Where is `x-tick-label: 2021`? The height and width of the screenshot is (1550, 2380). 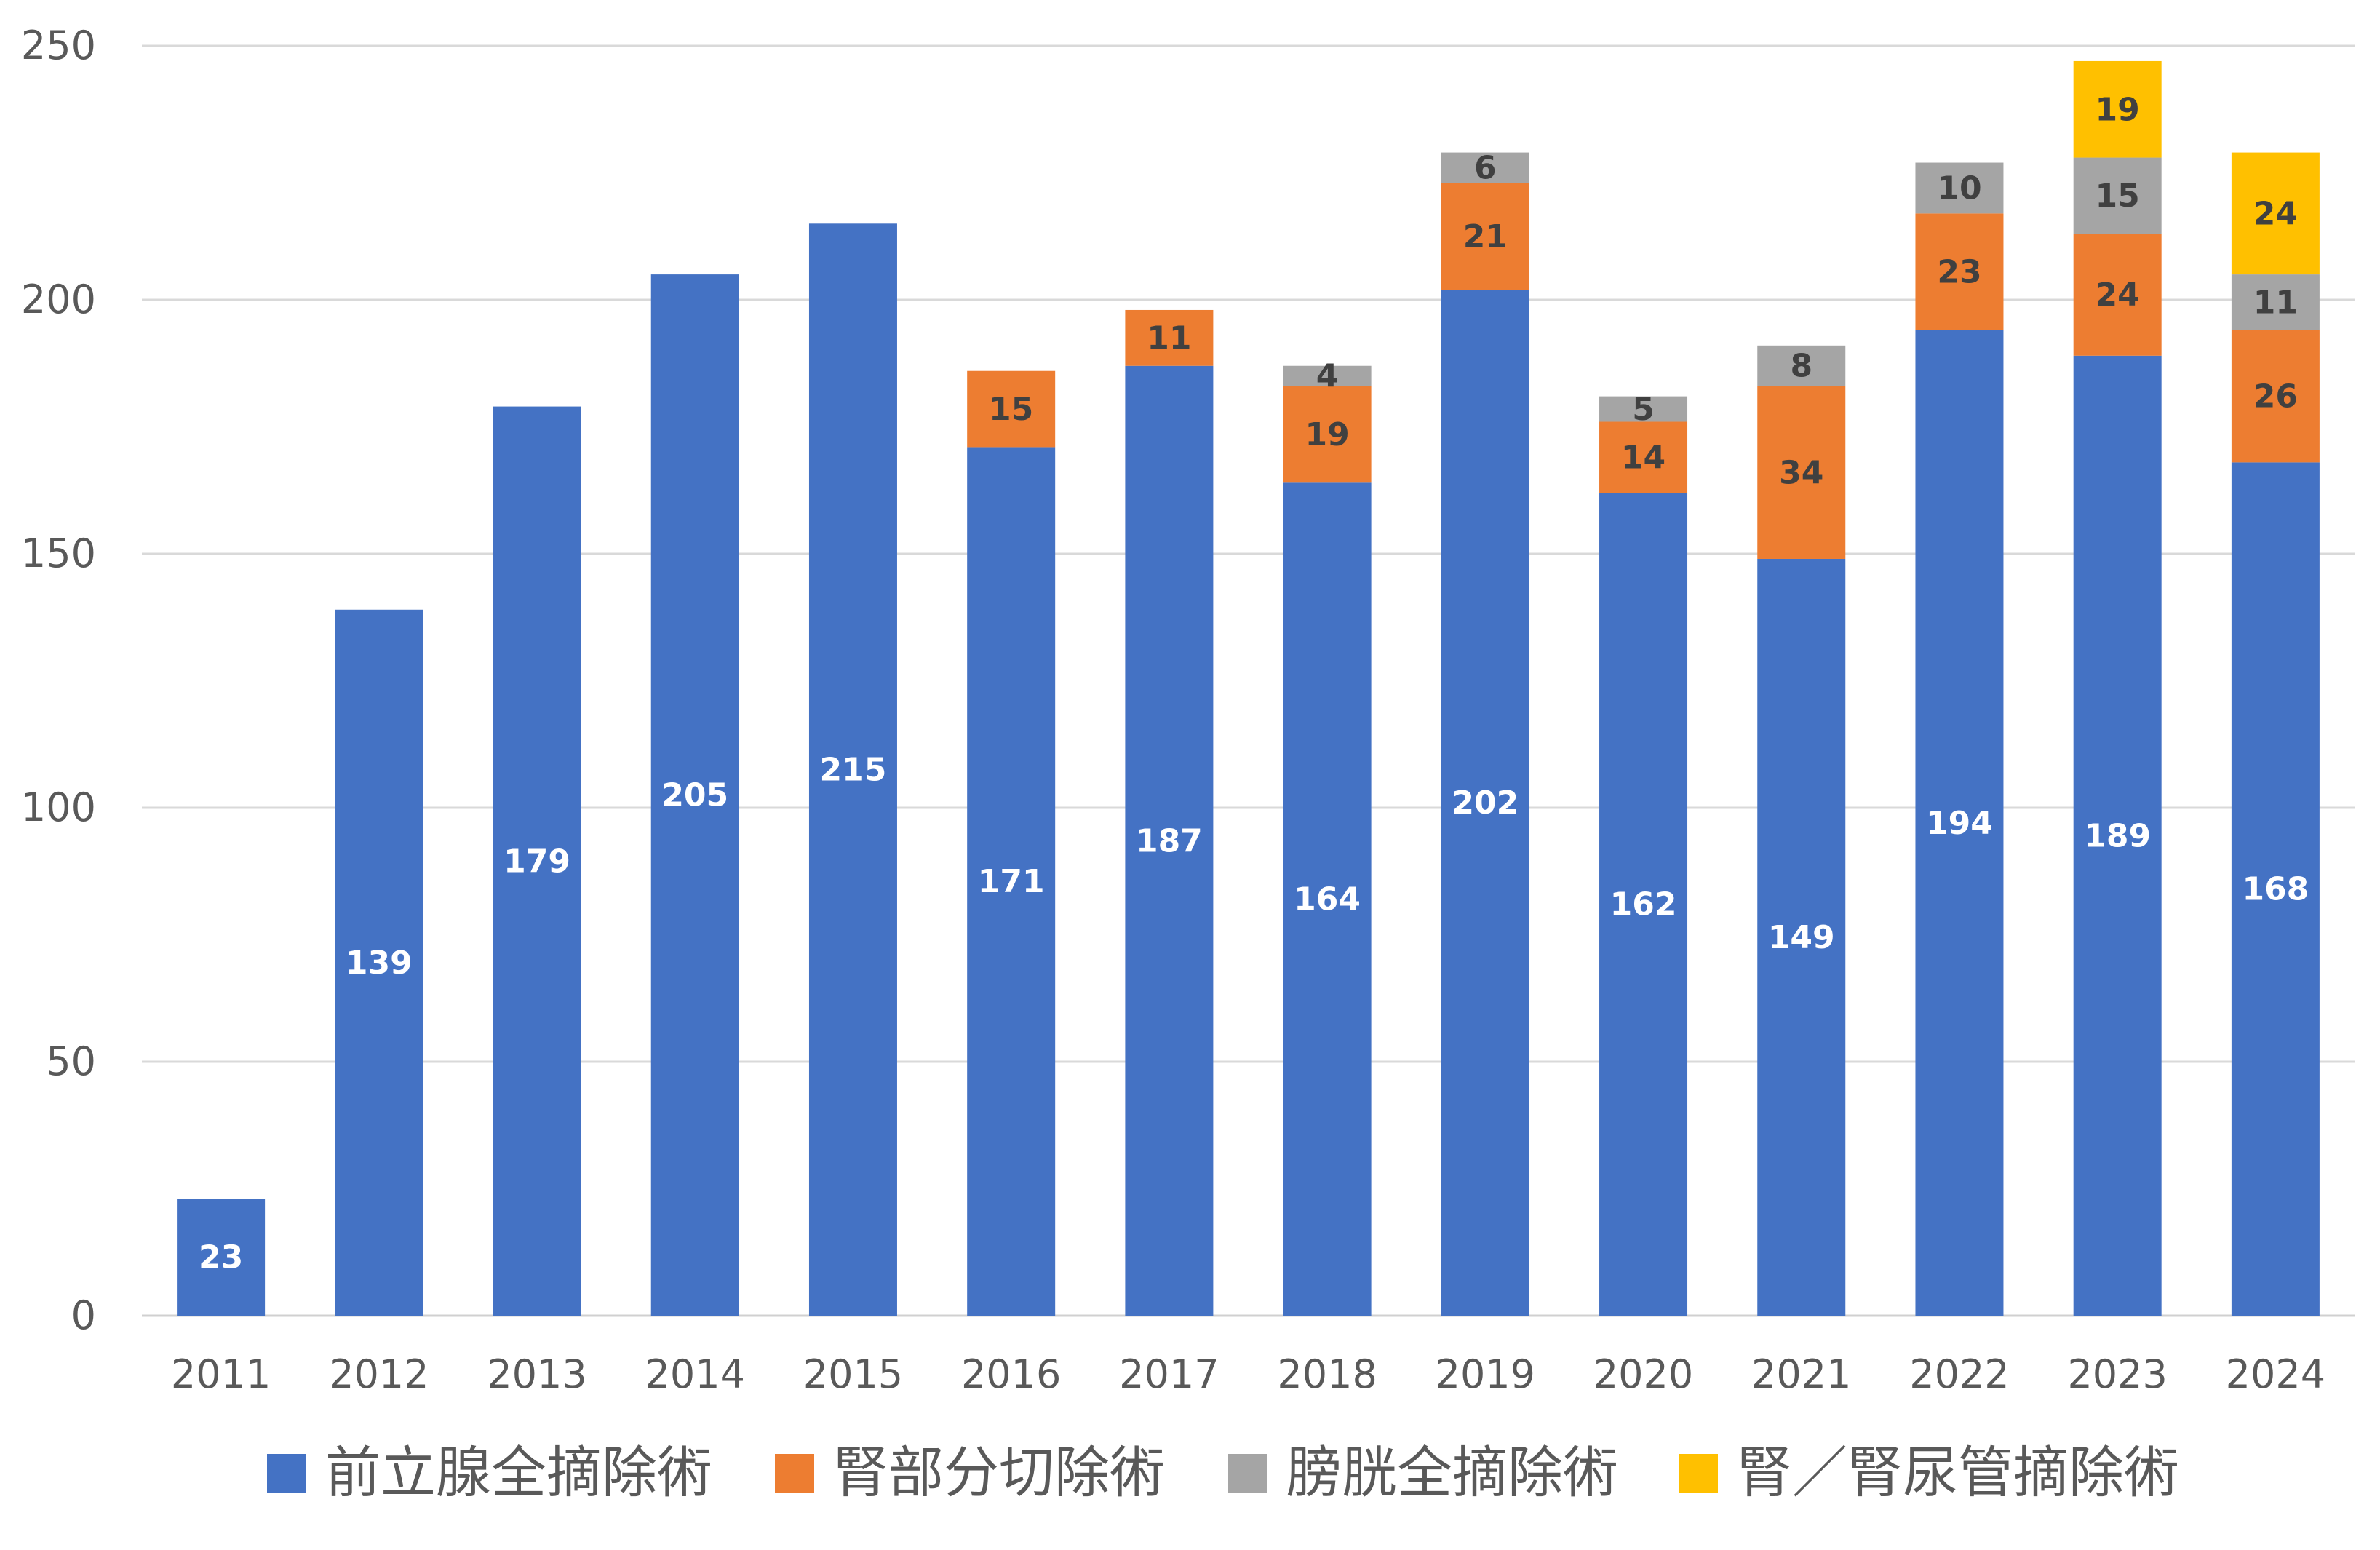
x-tick-label: 2021 is located at coordinates (1801, 1374).